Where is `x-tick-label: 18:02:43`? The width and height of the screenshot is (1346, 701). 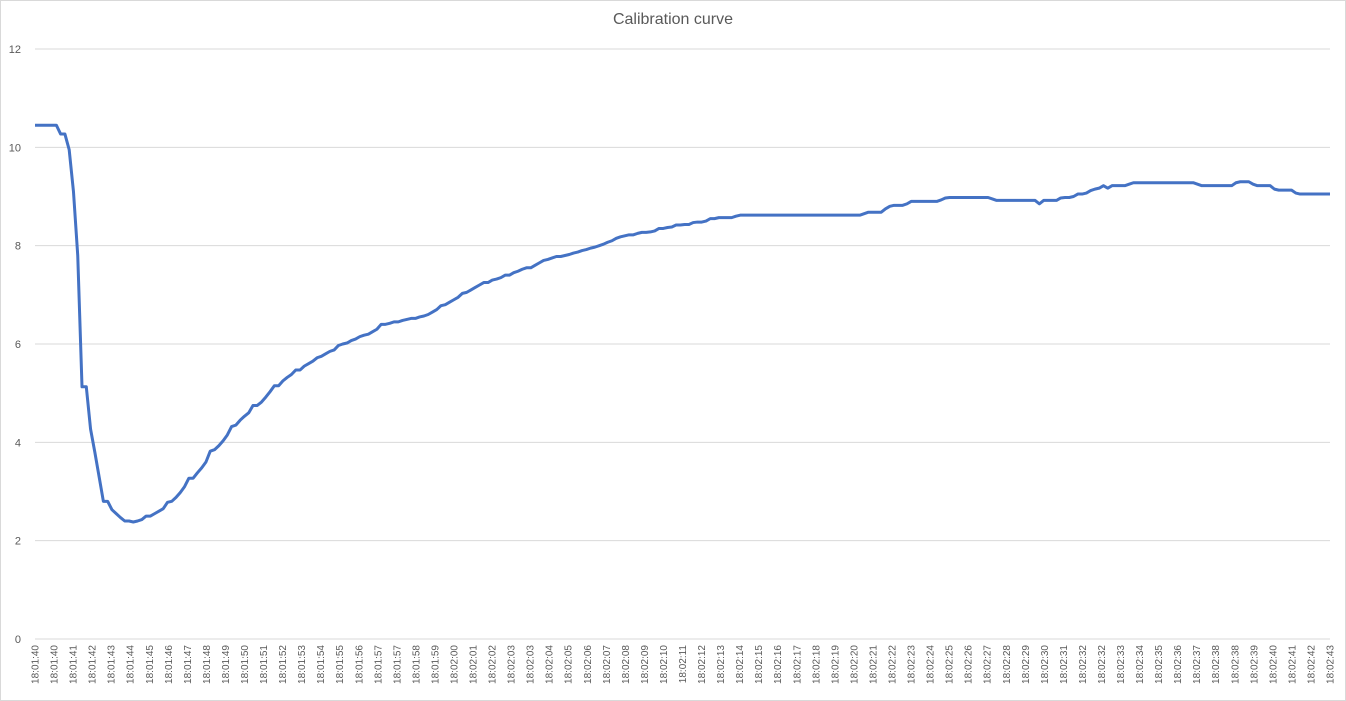 x-tick-label: 18:02:43 is located at coordinates (1331, 664).